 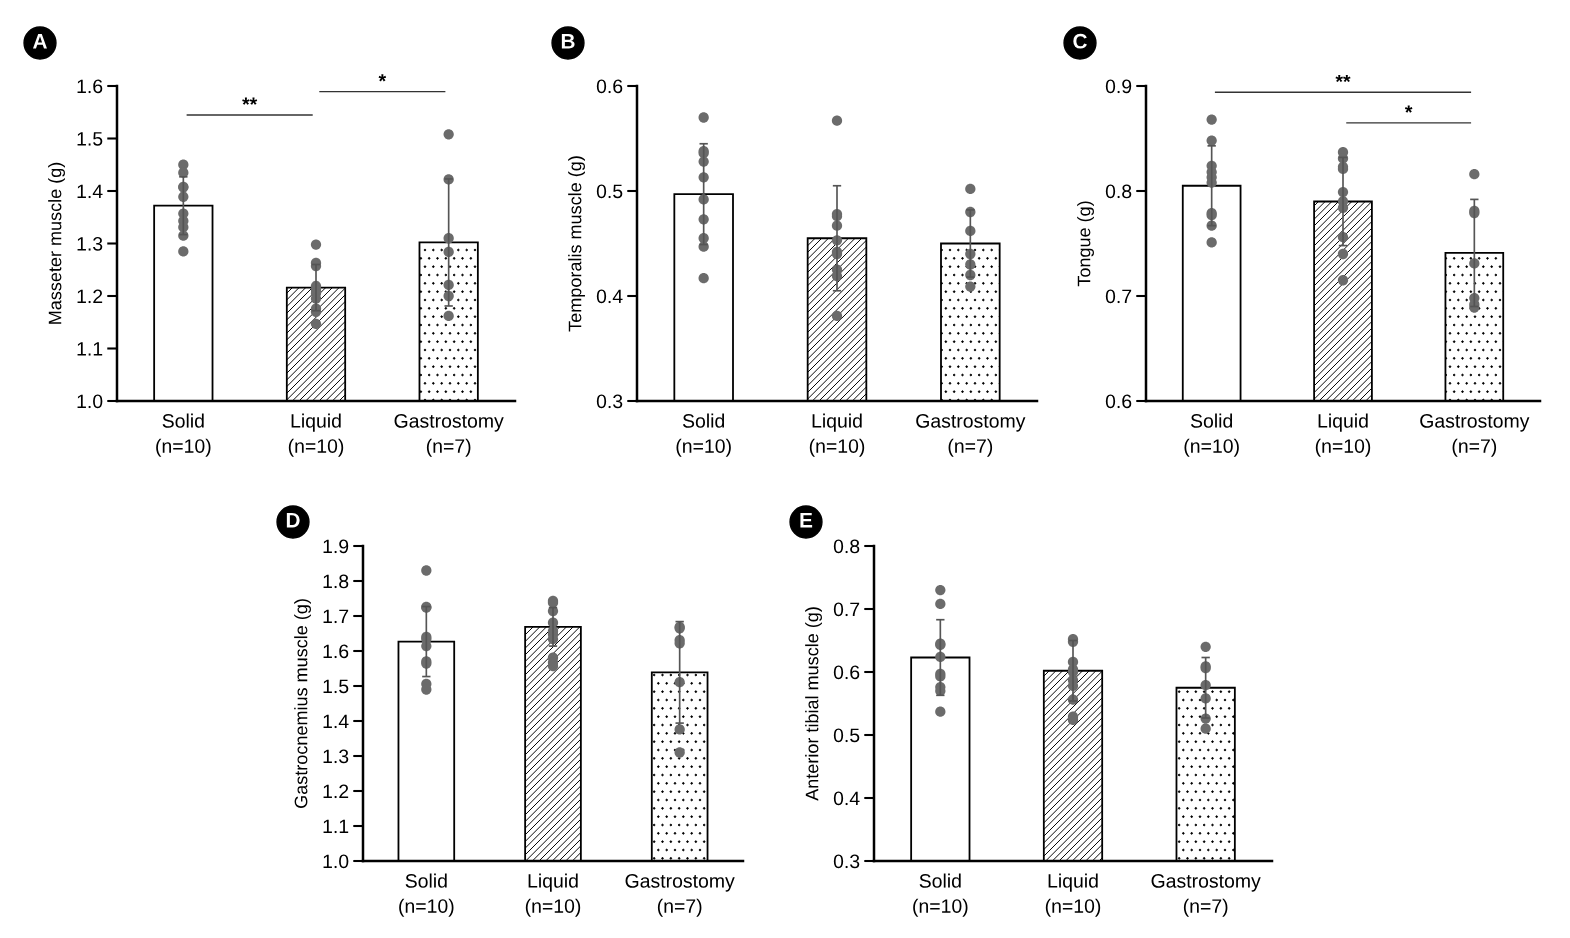 I want to click on annotation: **, so click(x=250, y=101).